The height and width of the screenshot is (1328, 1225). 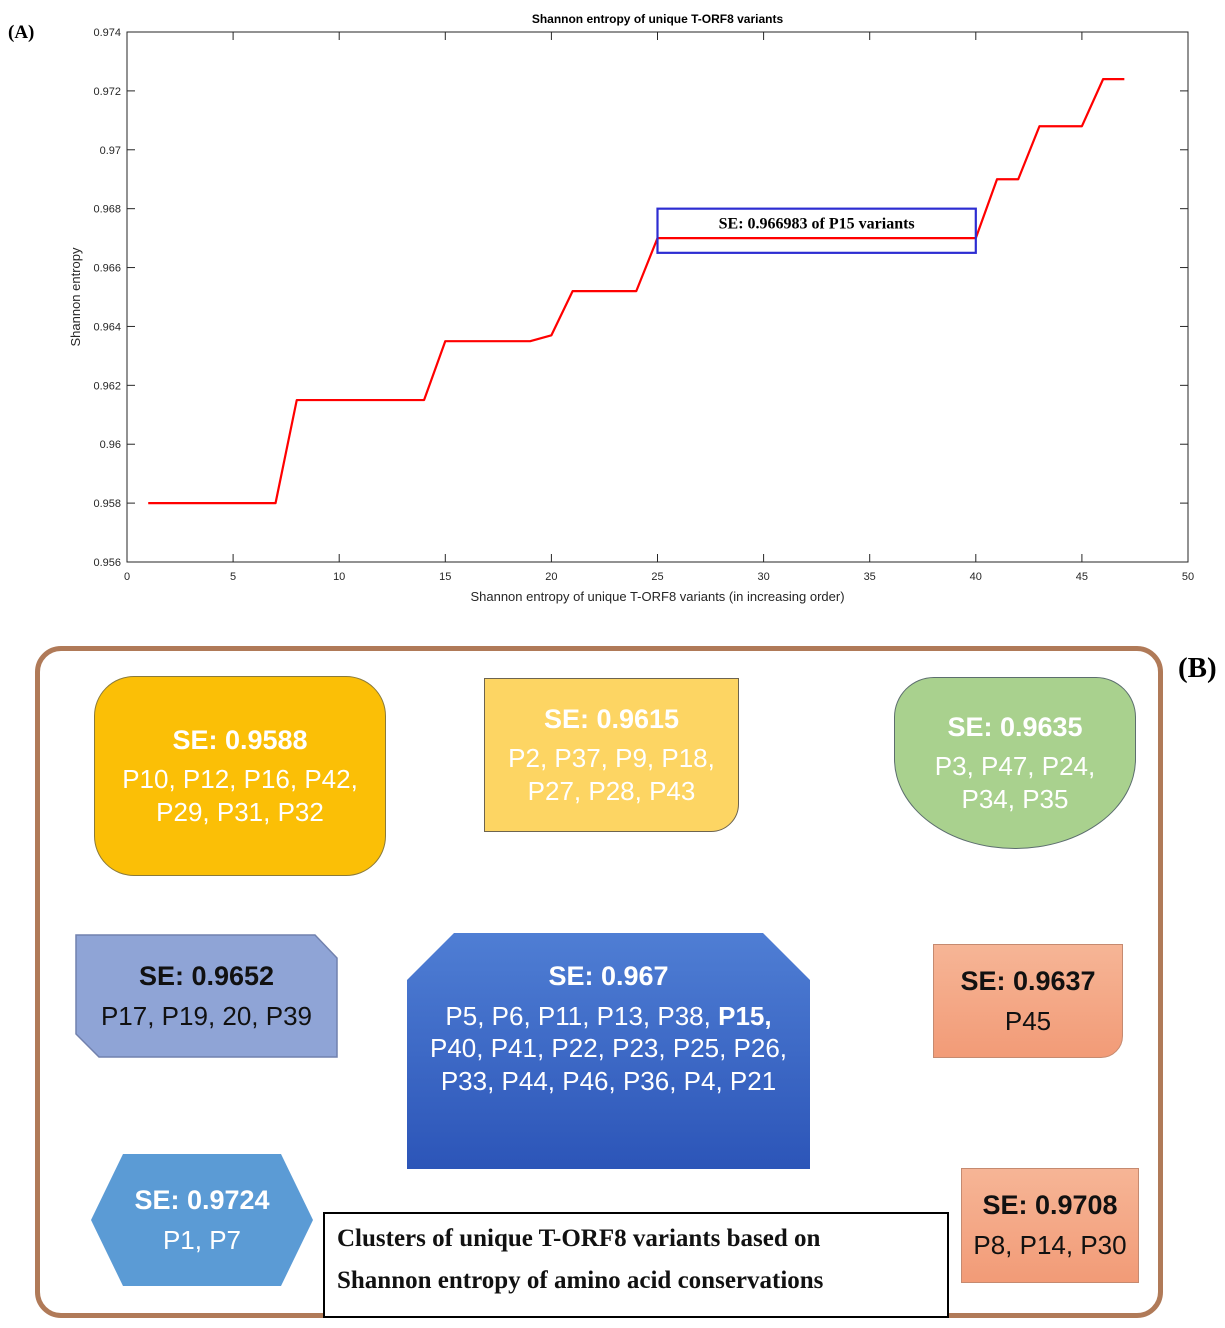 What do you see at coordinates (75, 297) in the screenshot?
I see `y-axis-label: Shannon entropy` at bounding box center [75, 297].